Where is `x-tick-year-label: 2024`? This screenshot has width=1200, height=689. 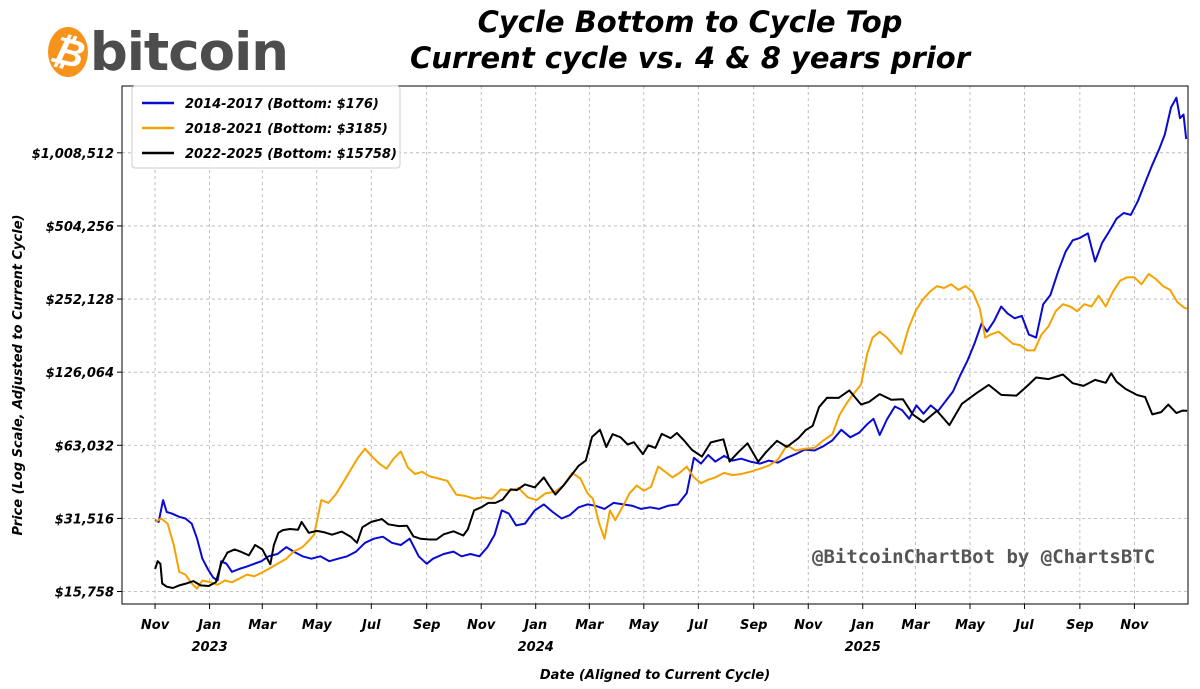 x-tick-year-label: 2024 is located at coordinates (536, 647).